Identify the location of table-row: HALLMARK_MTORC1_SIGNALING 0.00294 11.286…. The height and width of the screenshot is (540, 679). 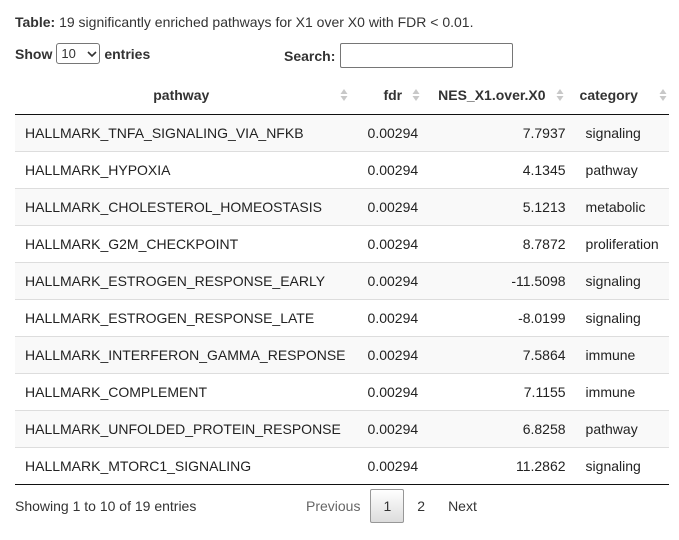
(342, 466).